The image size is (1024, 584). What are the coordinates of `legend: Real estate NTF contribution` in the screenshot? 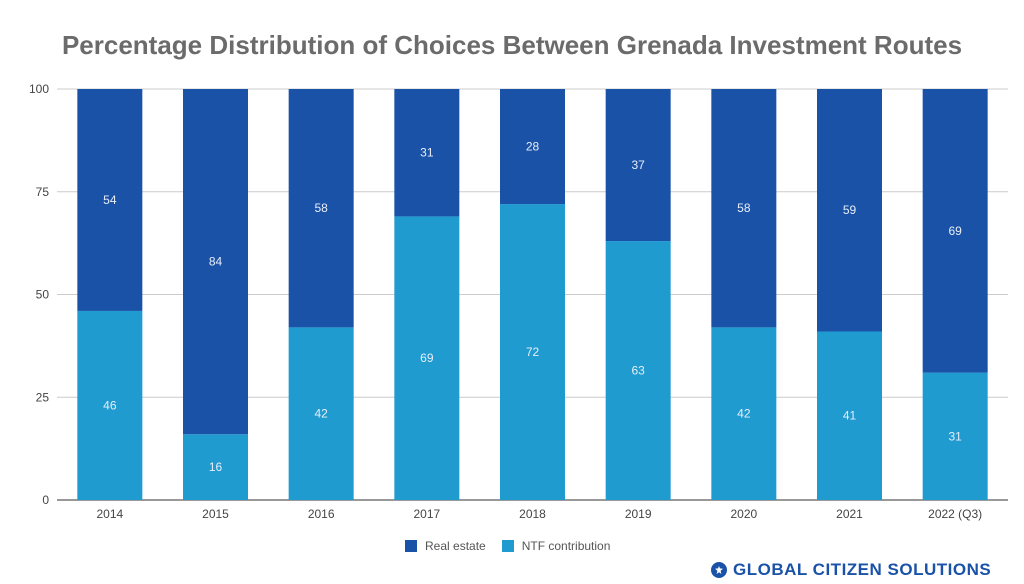 It's located at (507, 546).